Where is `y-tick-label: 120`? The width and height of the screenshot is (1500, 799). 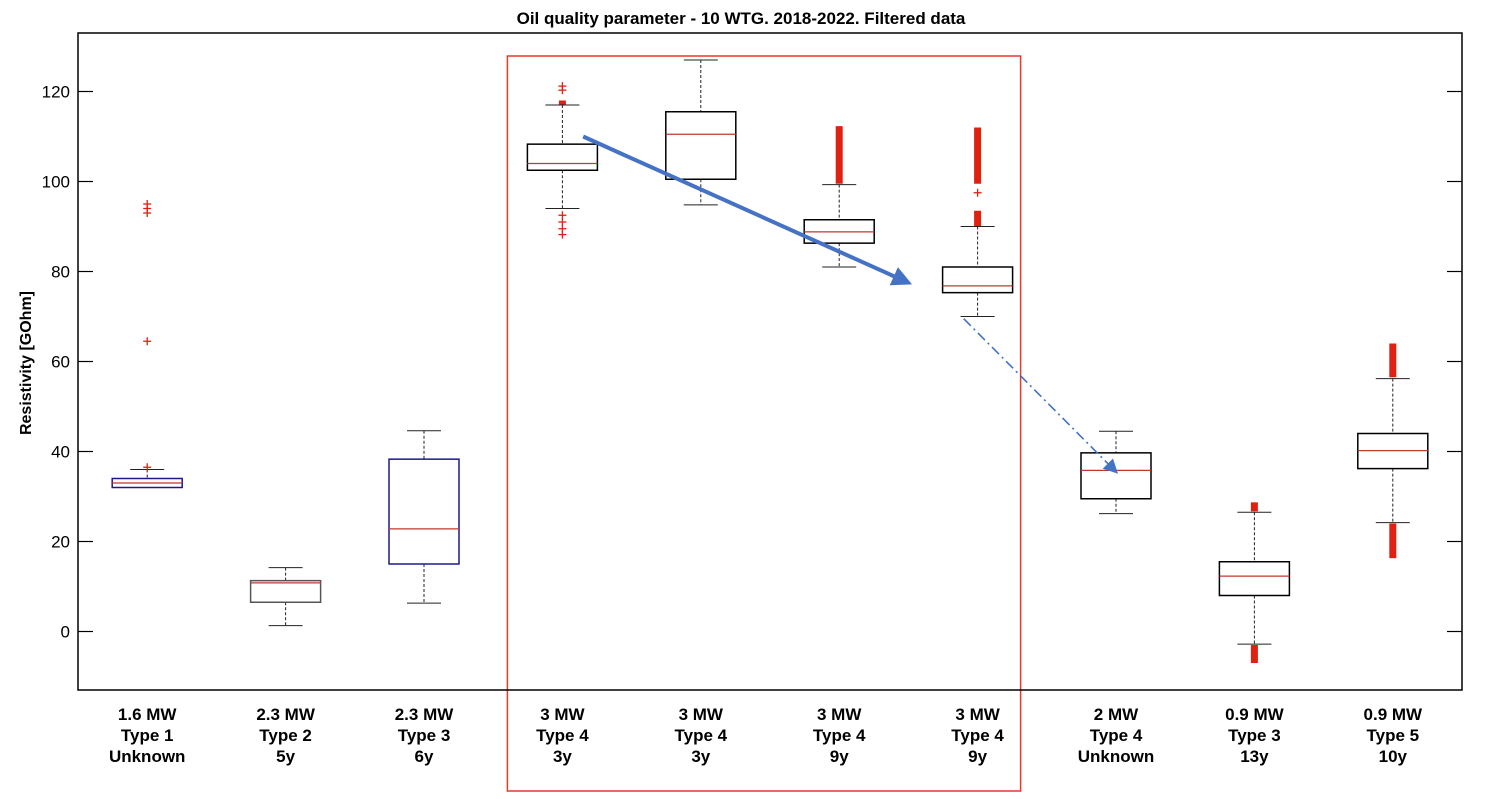
y-tick-label: 120 is located at coordinates (56, 92).